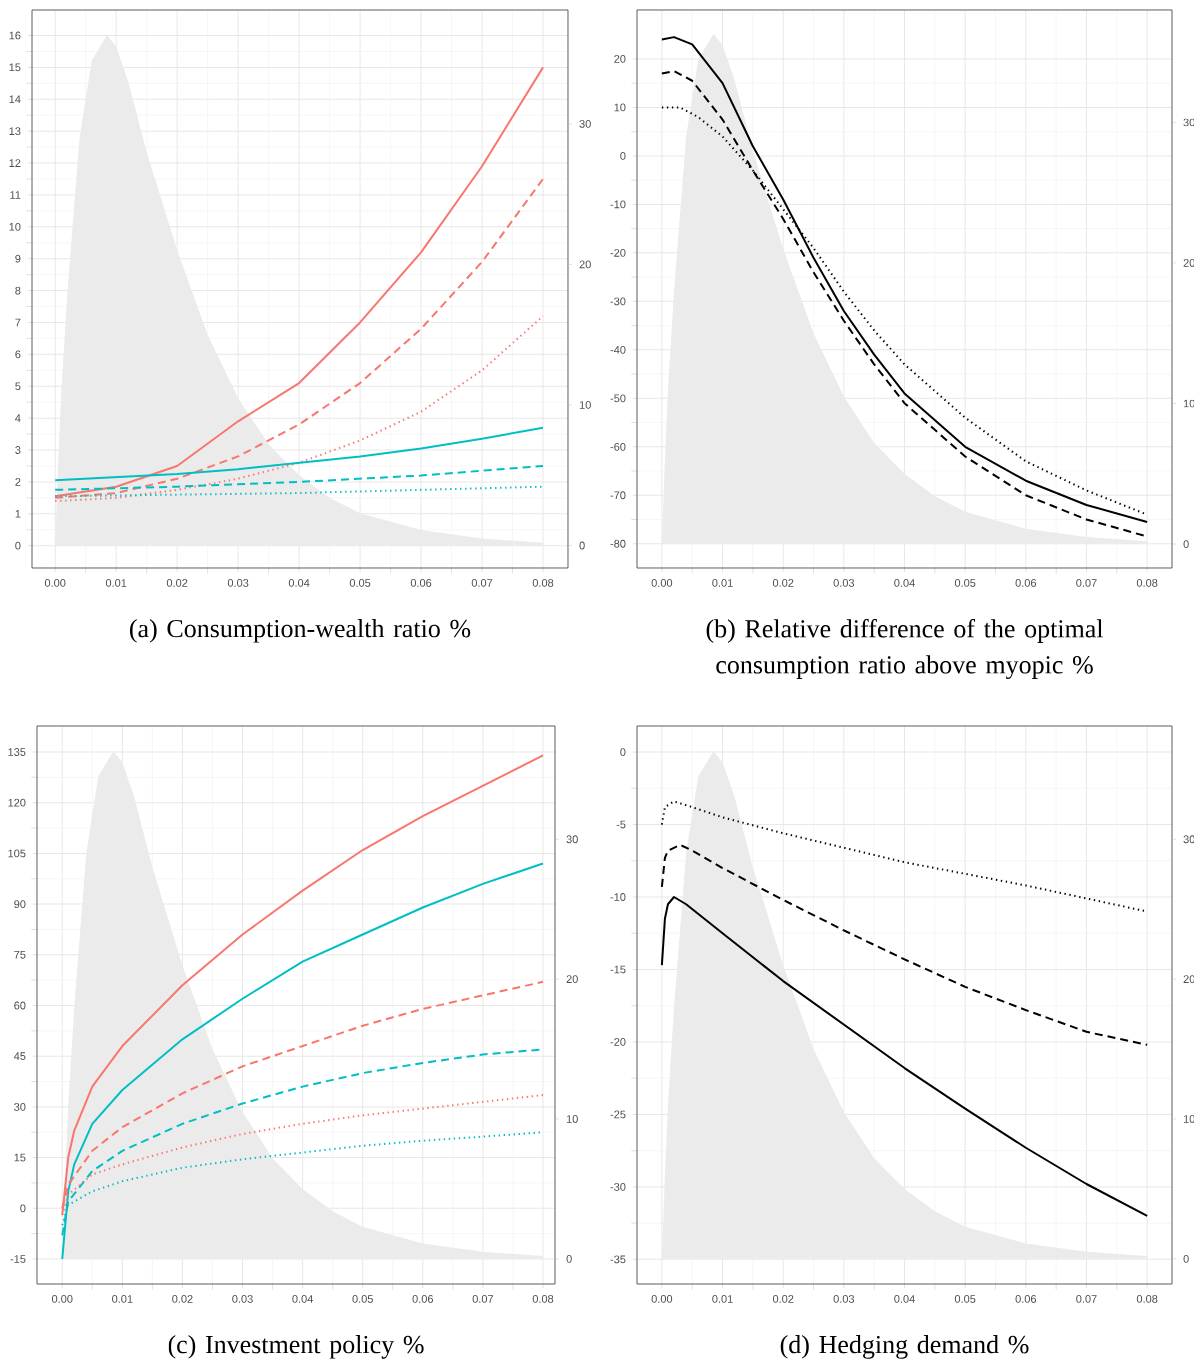 The image size is (1194, 1359). What do you see at coordinates (17, 853) in the screenshot?
I see `y-tick-label: 105` at bounding box center [17, 853].